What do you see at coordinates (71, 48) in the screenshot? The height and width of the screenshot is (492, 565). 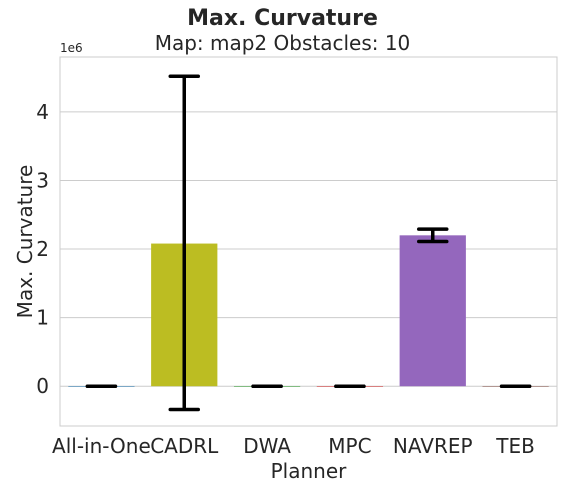 I see `offset-label: 1e6` at bounding box center [71, 48].